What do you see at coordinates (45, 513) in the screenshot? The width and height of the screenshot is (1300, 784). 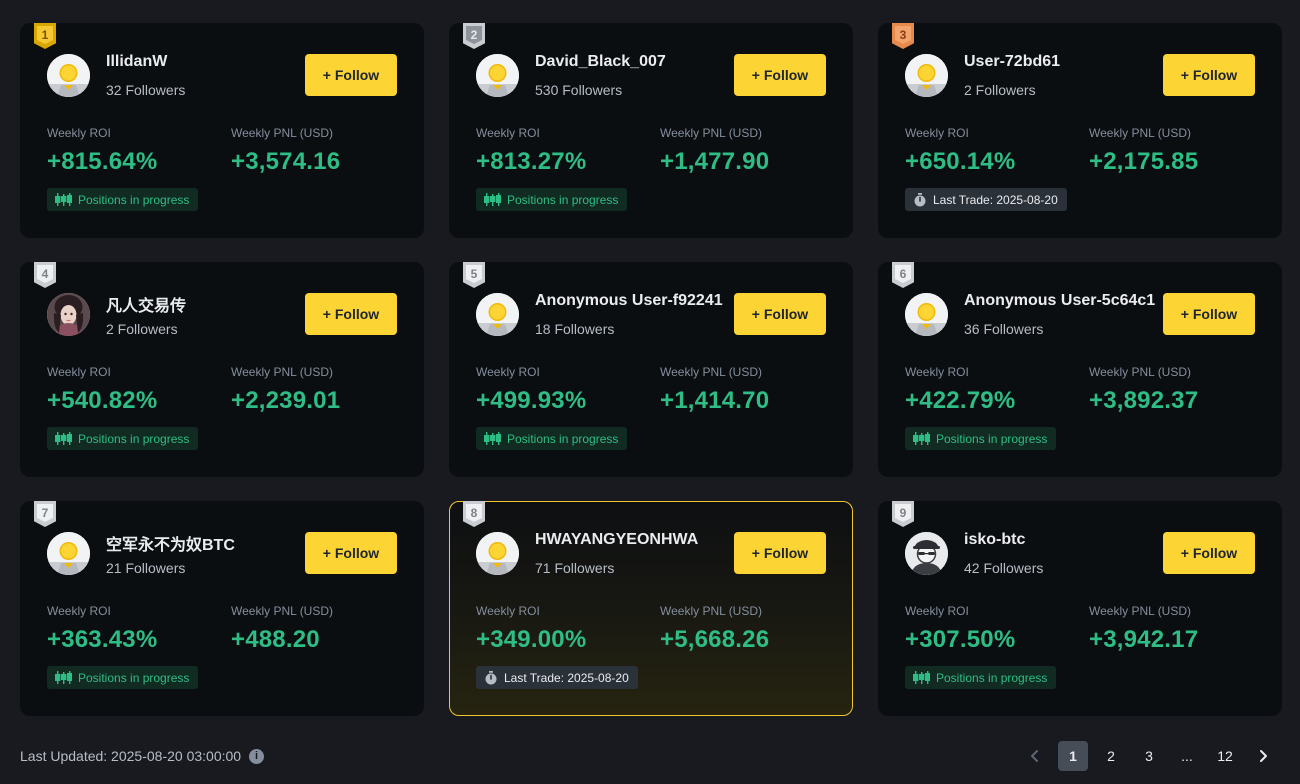 I see `rank-number: 7` at bounding box center [45, 513].